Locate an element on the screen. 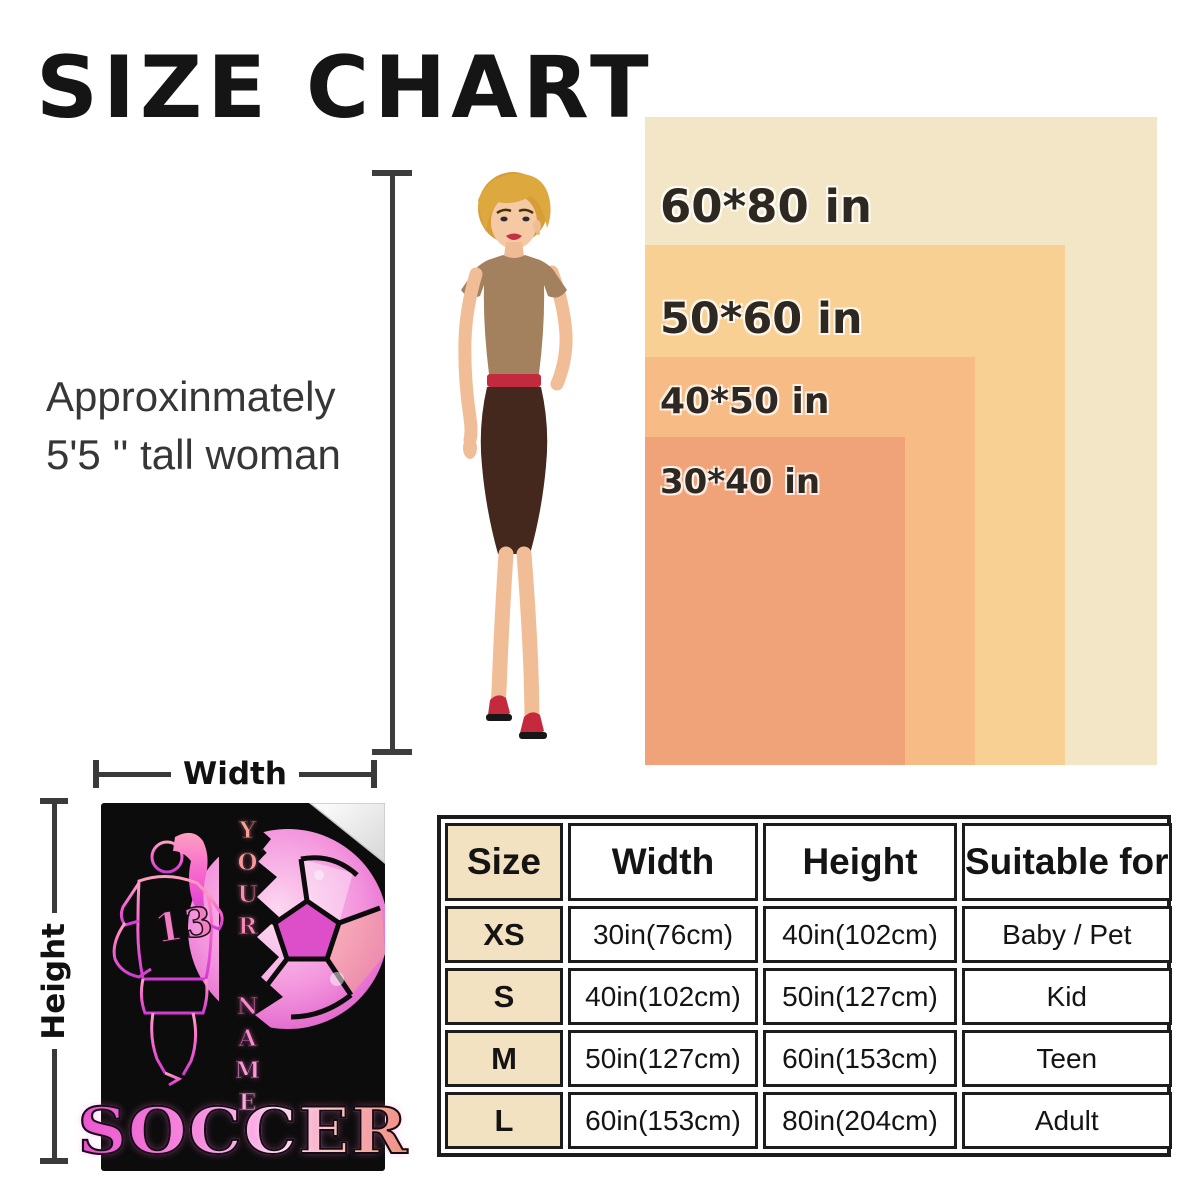 This screenshot has height=1200, width=1200. woman-hair-fringe is located at coordinates (514, 202).